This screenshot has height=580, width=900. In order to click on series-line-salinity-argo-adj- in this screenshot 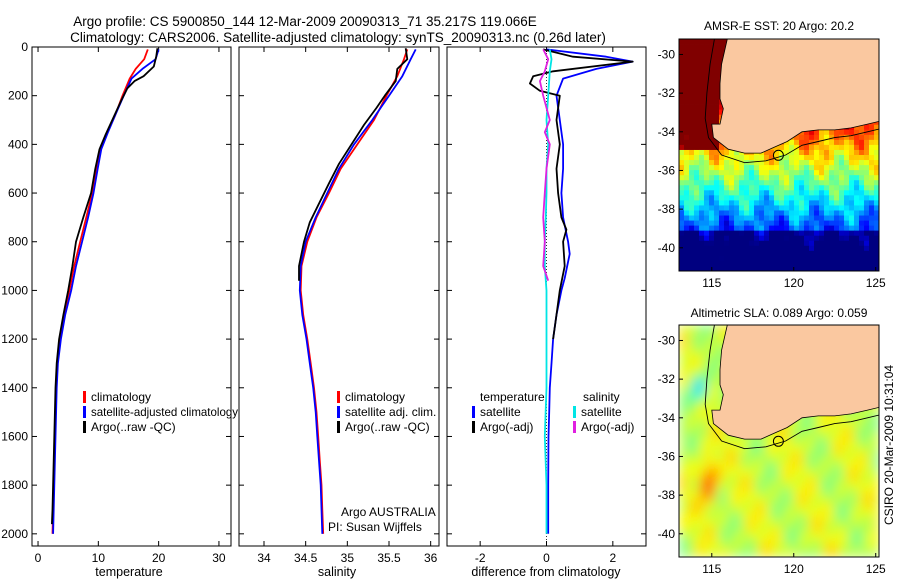, I will do `click(545, 164)`.